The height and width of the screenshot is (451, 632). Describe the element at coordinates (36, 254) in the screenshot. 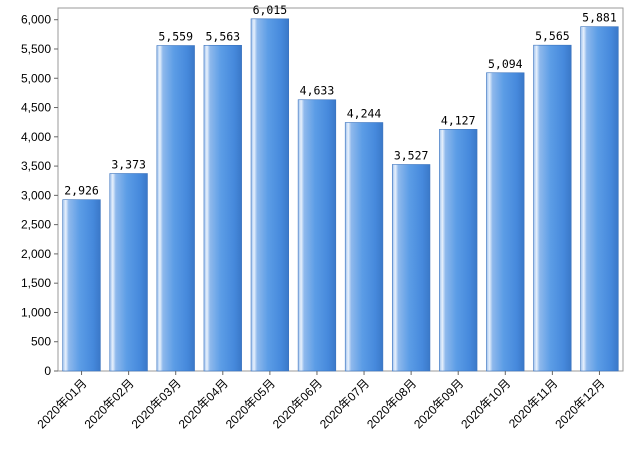

I see `y-tick-label: 2,000` at that location.